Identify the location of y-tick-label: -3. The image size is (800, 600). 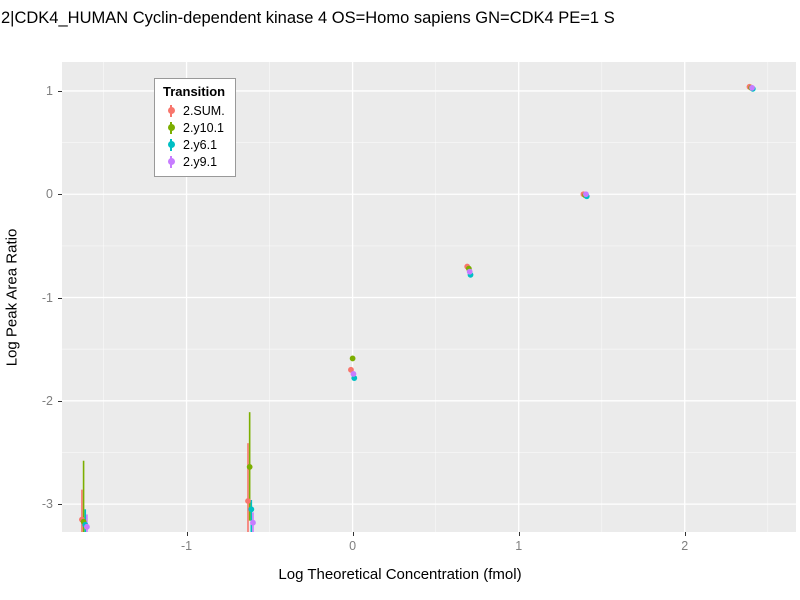
(47, 504).